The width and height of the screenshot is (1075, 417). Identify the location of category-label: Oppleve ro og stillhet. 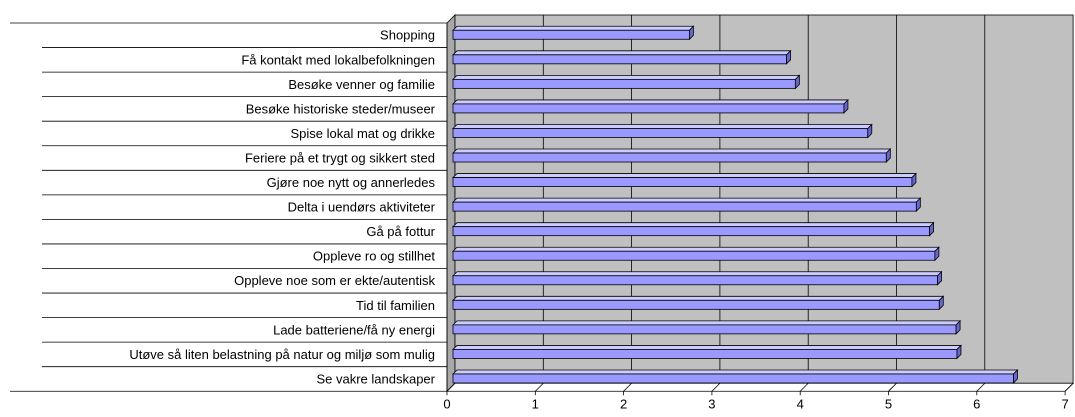
(374, 256).